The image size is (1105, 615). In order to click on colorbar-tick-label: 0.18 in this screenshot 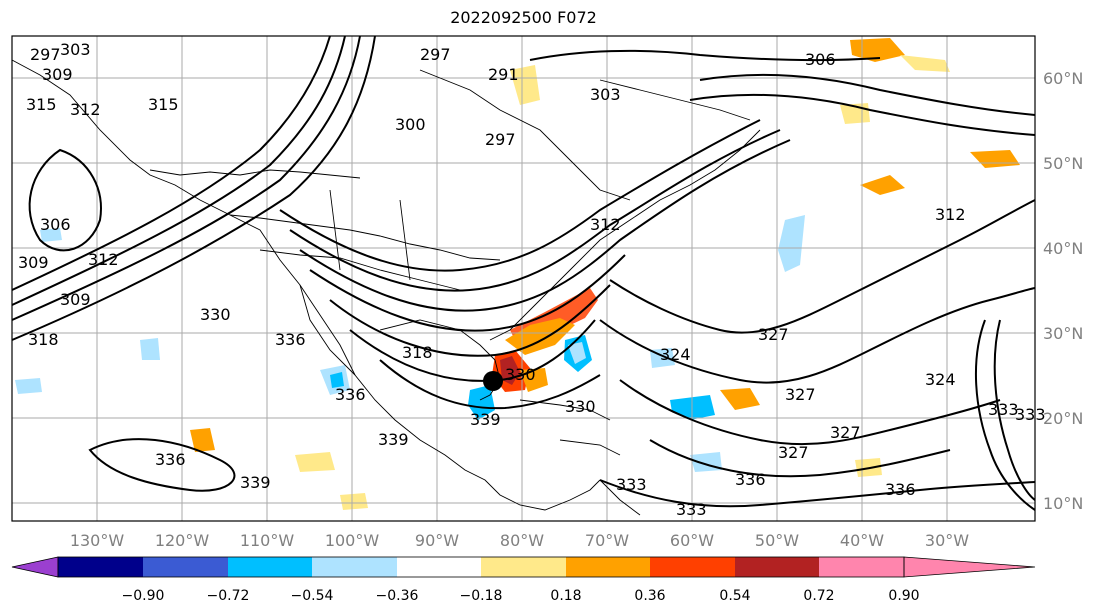, I will do `click(565, 596)`.